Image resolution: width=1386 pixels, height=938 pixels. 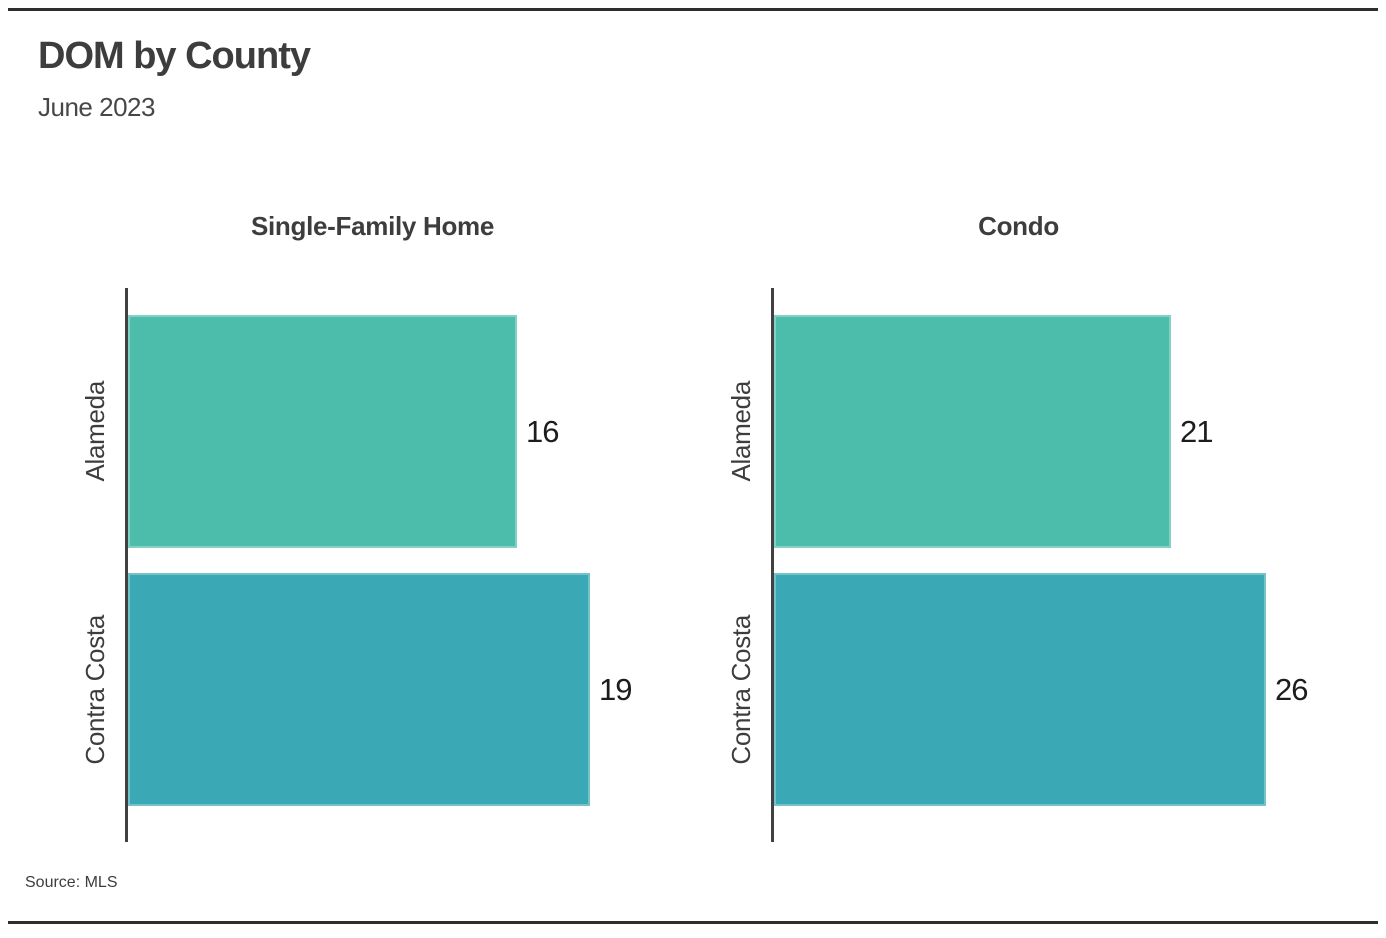 I want to click on chart-title: DOM by County, so click(x=174, y=56).